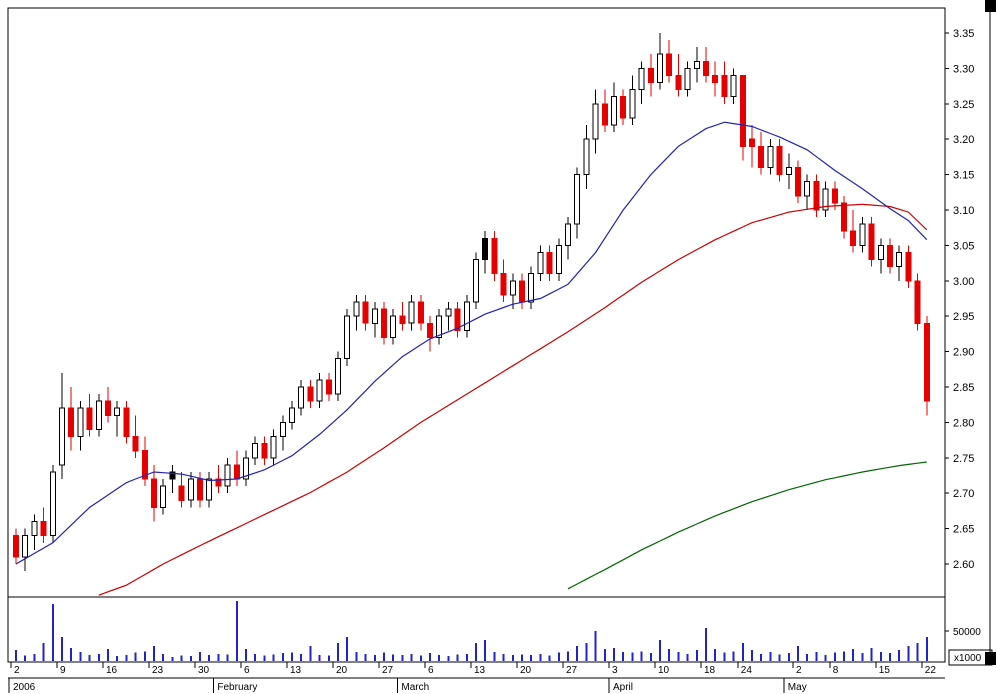 The image size is (996, 694). I want to click on volume-axis-label: 50000, so click(967, 632).